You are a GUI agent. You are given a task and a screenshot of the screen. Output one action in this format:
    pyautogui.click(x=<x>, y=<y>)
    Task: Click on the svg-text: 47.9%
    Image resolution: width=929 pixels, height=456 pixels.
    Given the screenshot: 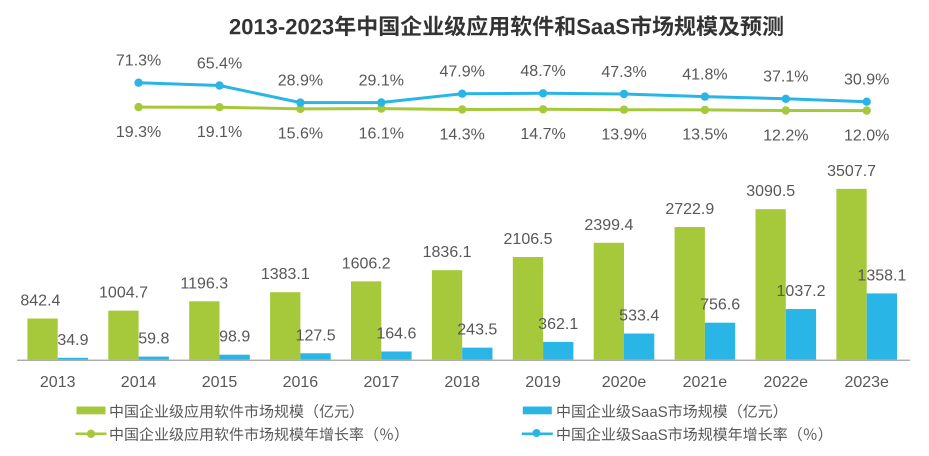 What is the action you would take?
    pyautogui.click(x=462, y=72)
    